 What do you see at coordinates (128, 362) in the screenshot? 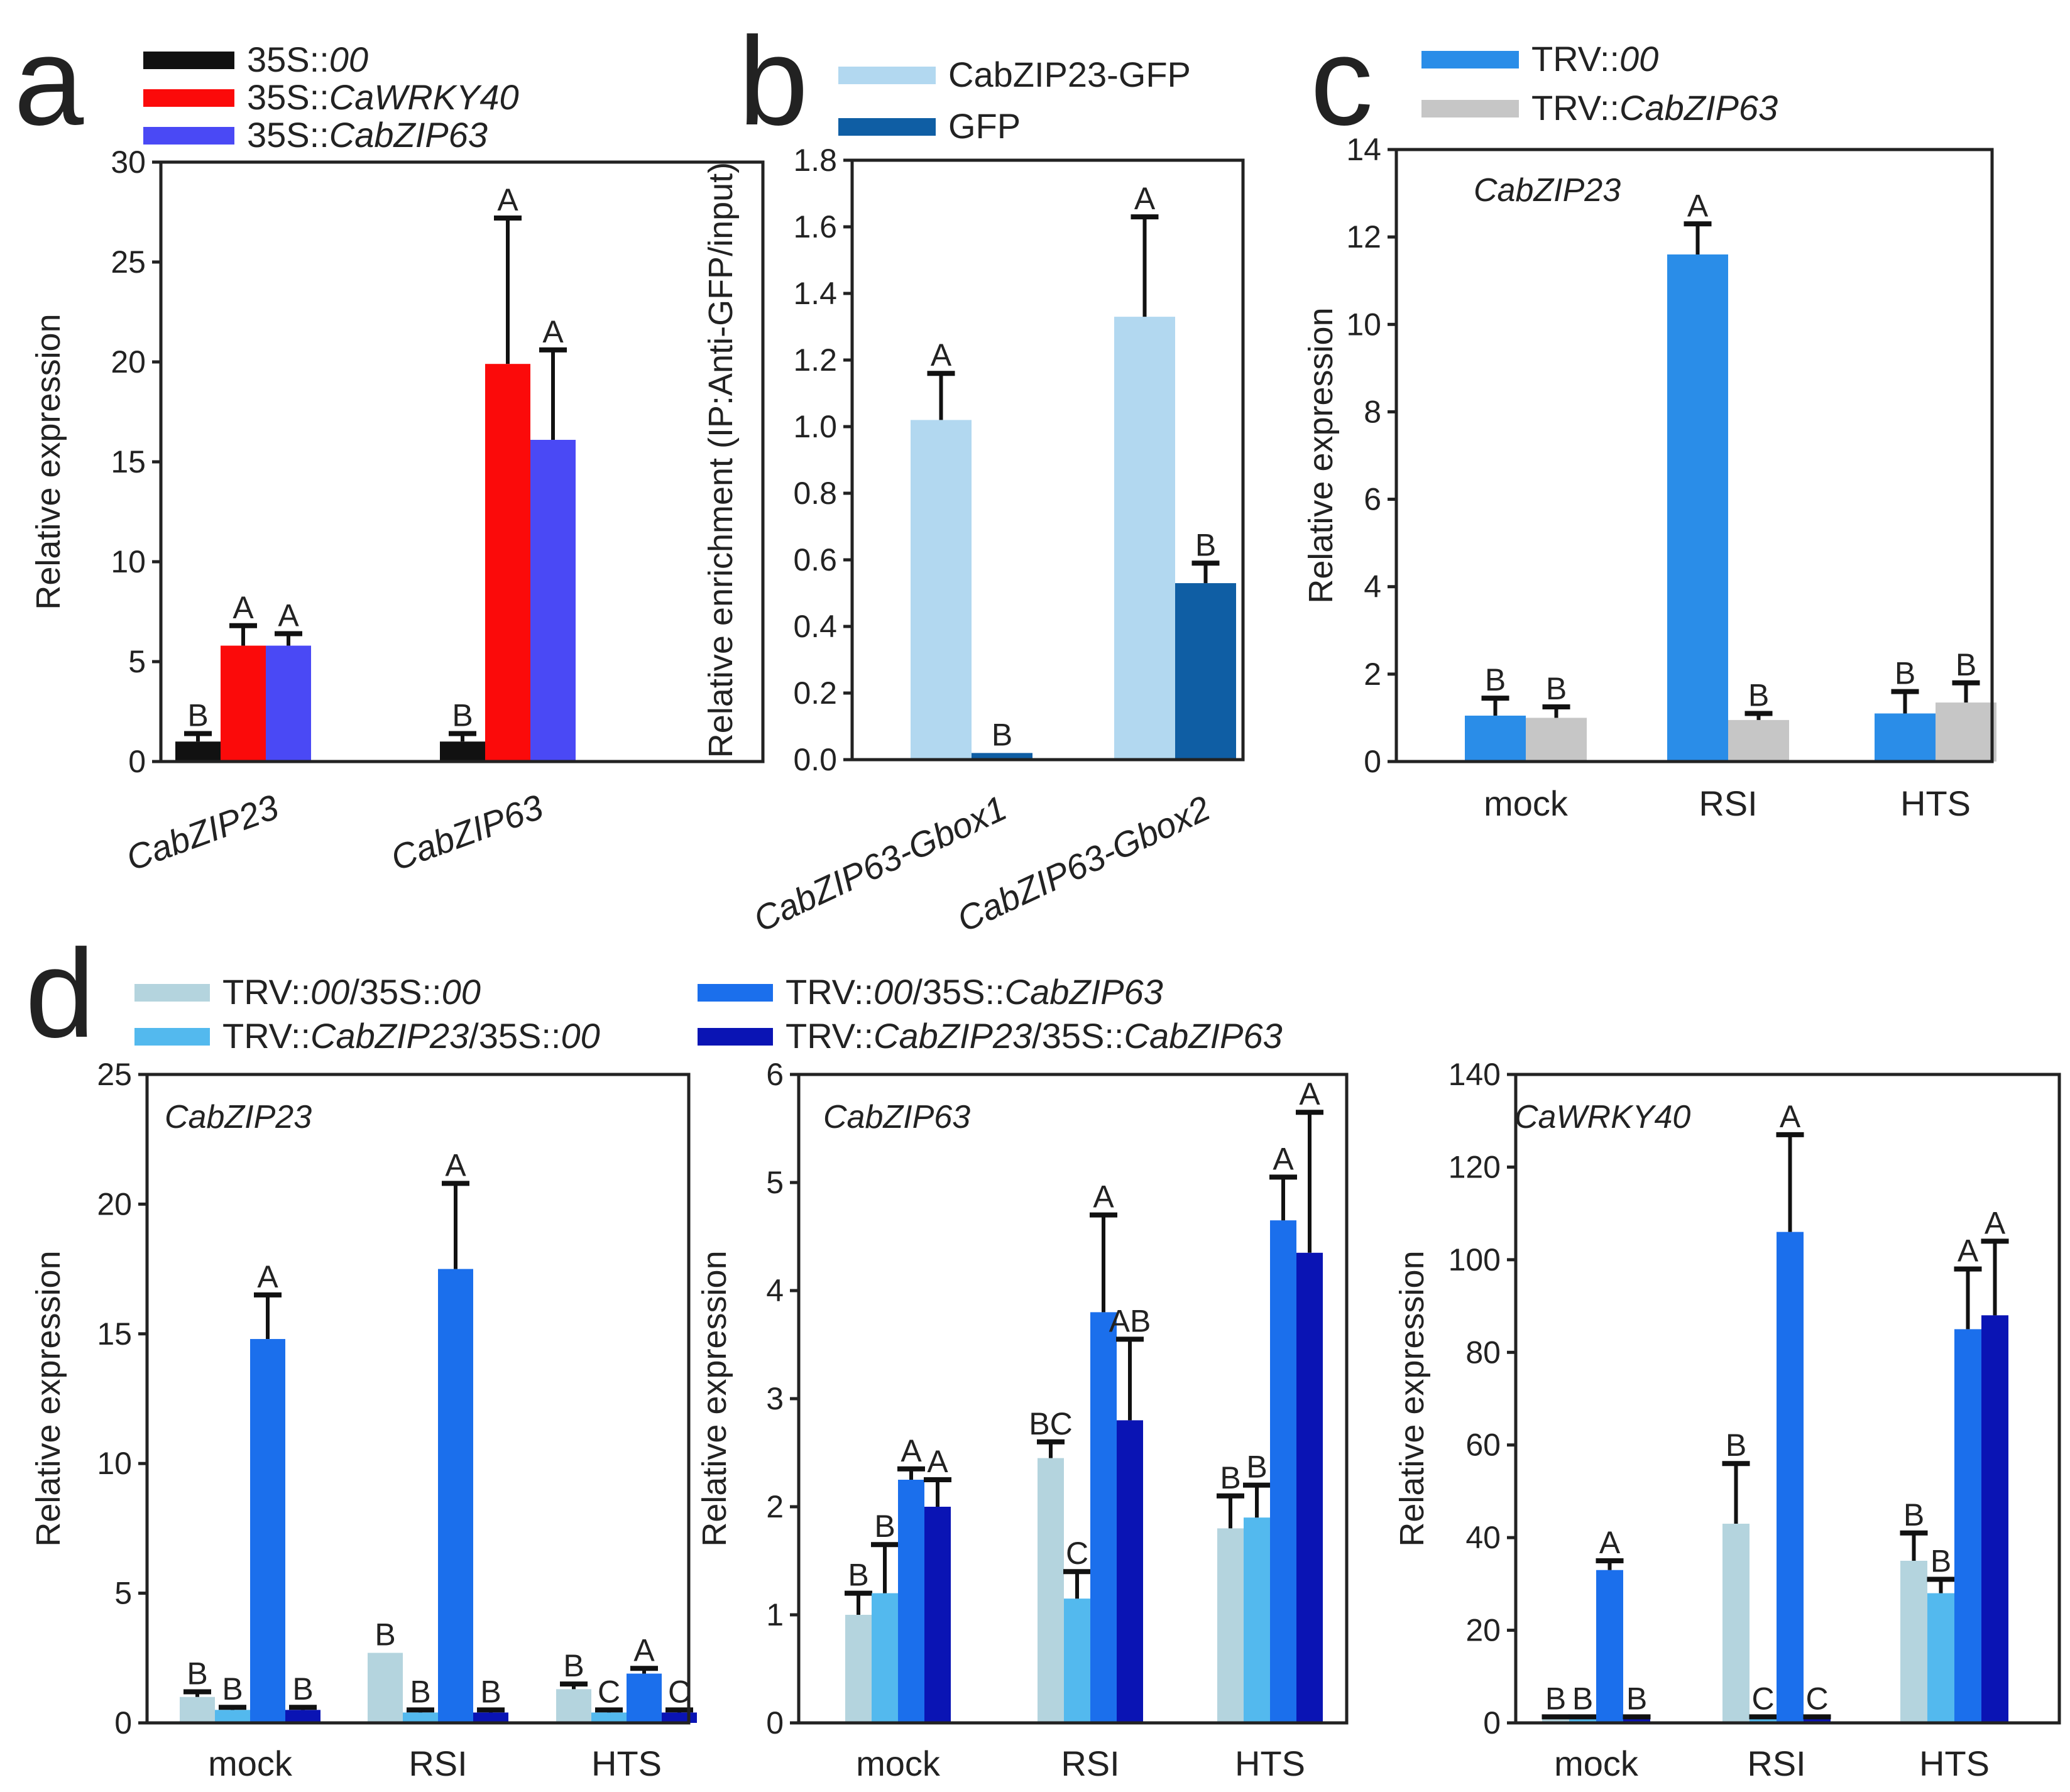
I see `y-tick-label: 20` at bounding box center [128, 362].